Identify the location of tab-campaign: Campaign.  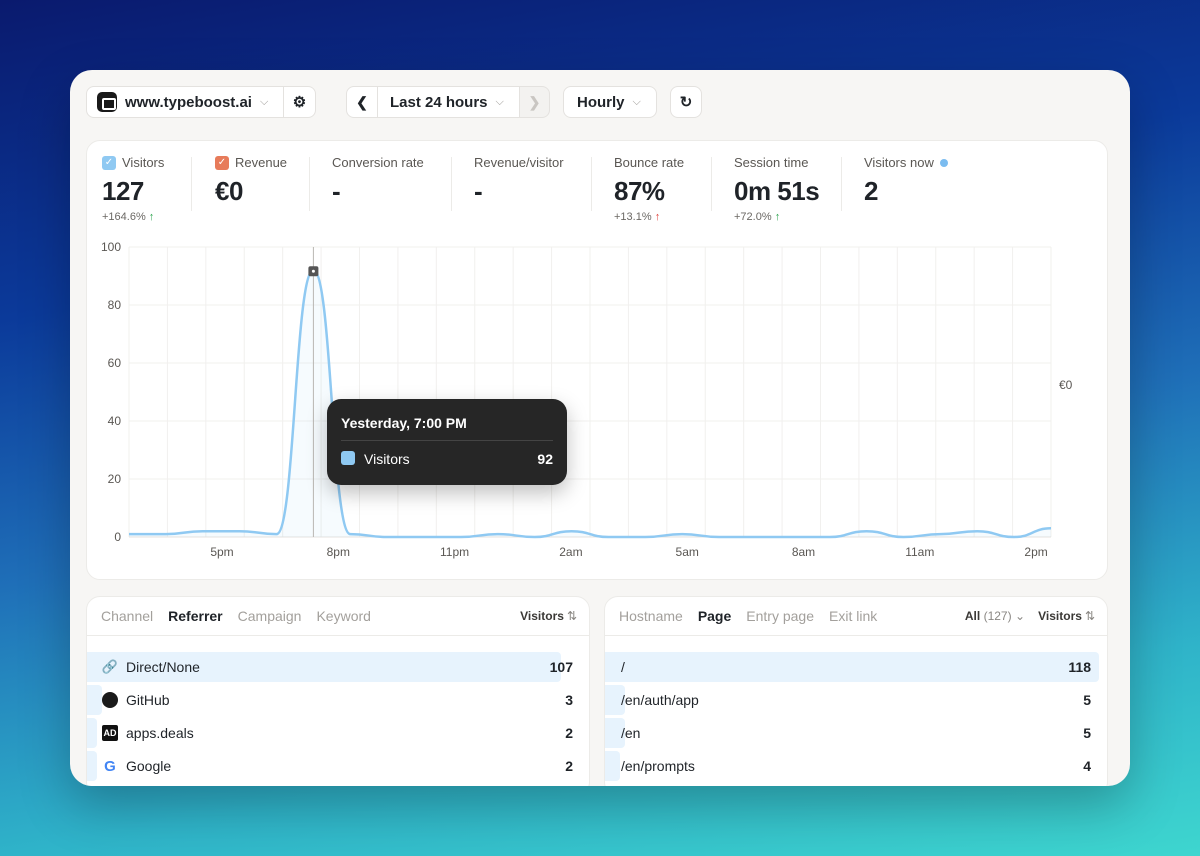
(269, 616).